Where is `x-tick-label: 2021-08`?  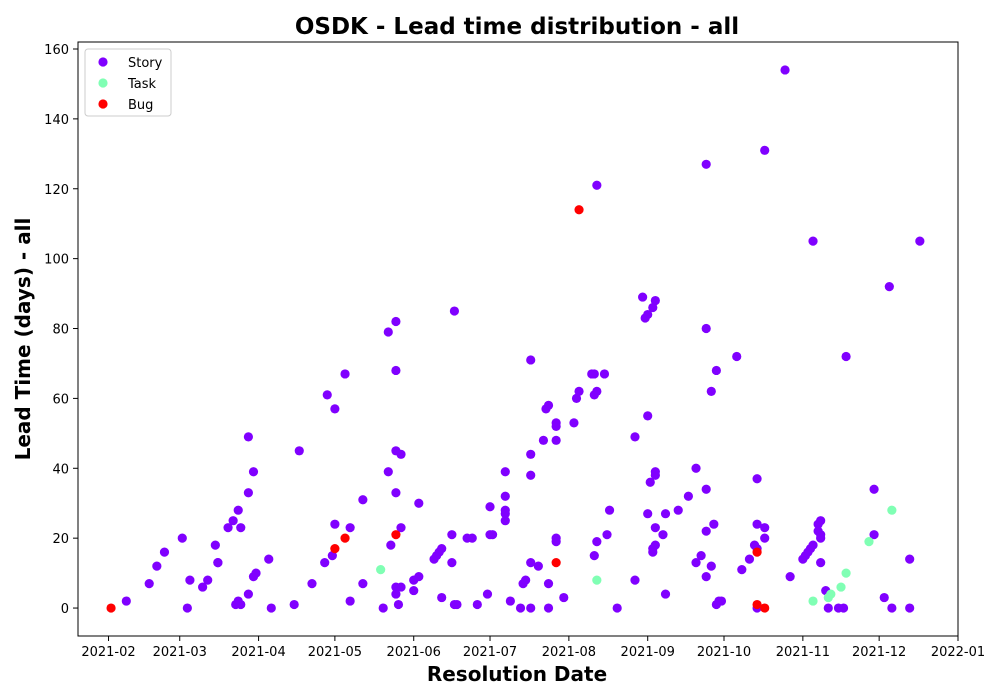 x-tick-label: 2021-08 is located at coordinates (569, 652).